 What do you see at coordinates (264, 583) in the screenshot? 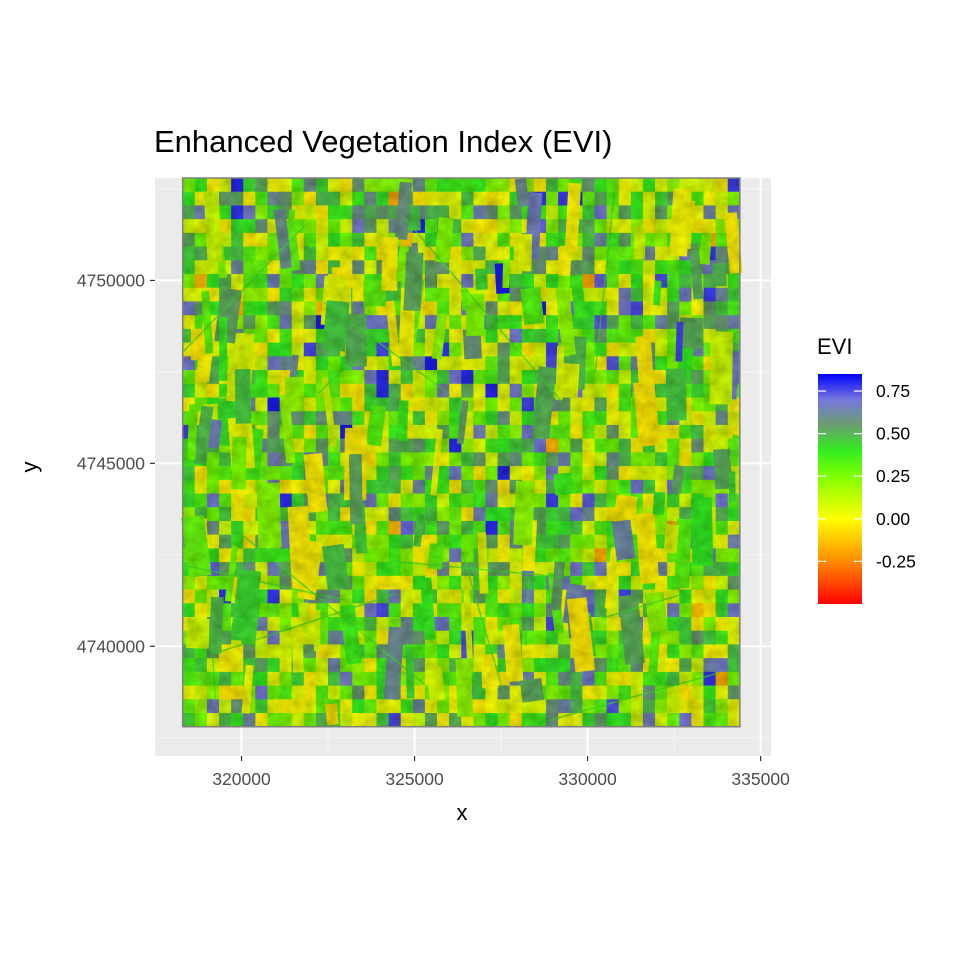
I see `raster-road` at bounding box center [264, 583].